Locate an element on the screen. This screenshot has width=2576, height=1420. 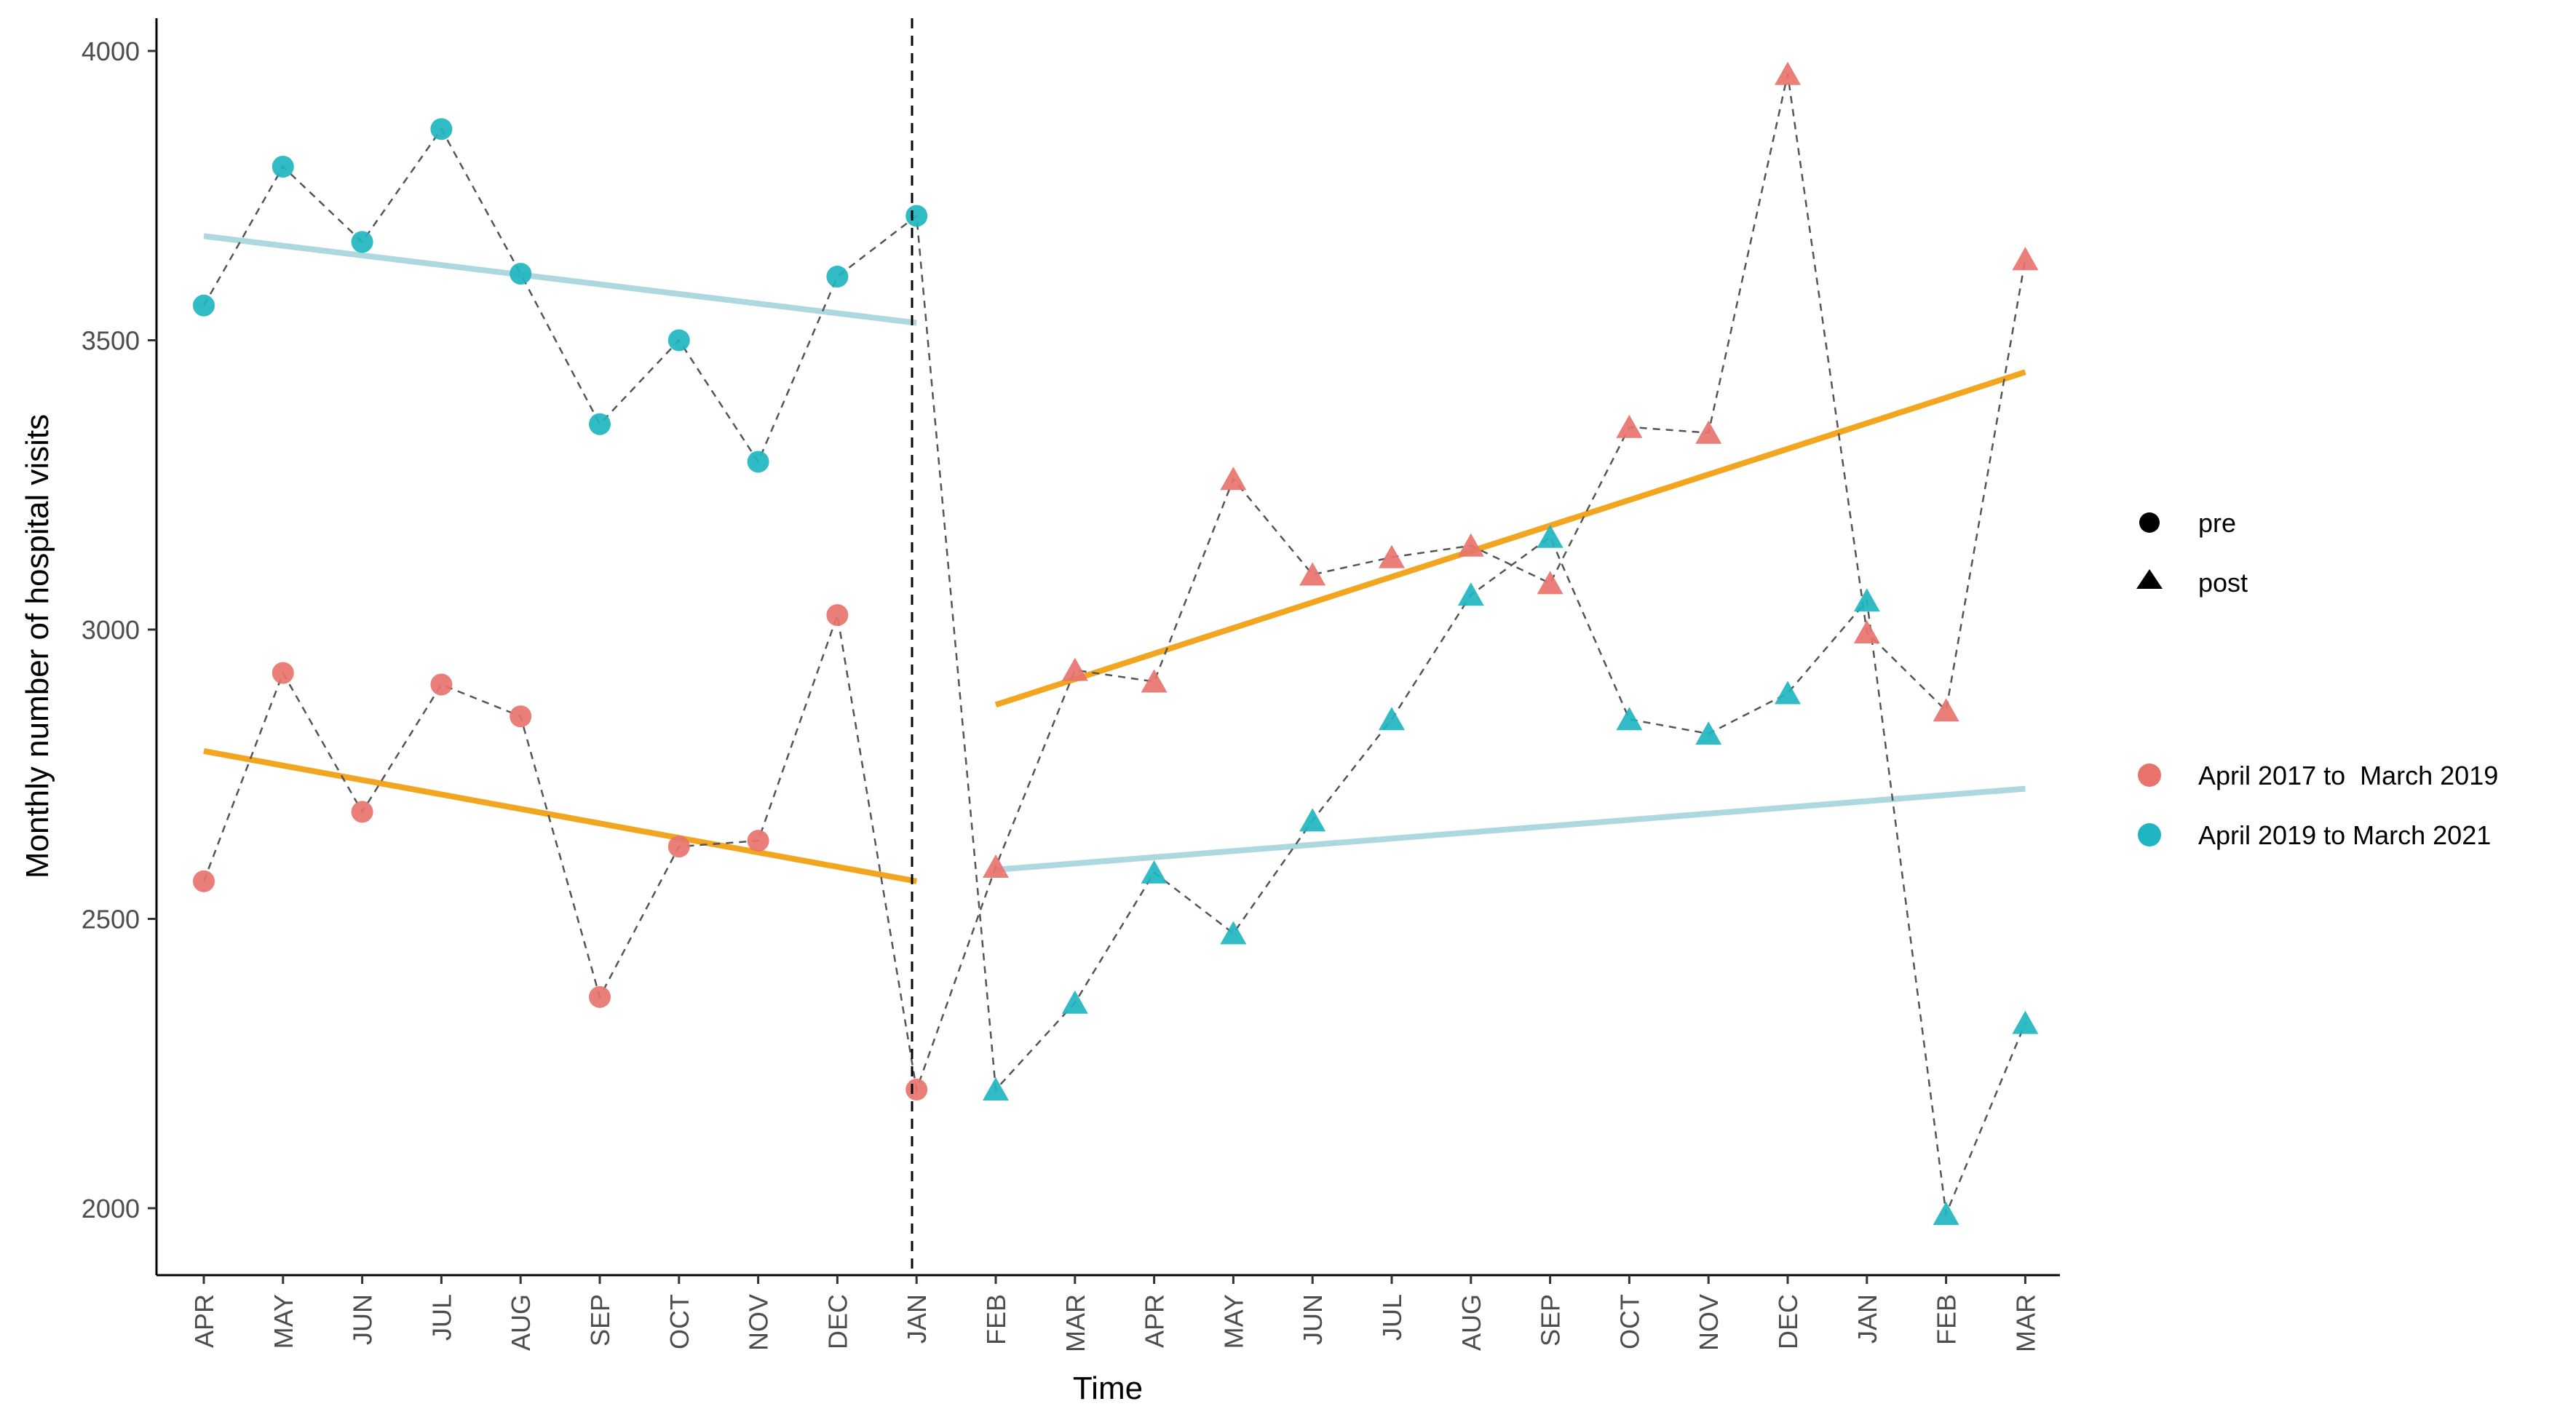
legend-cohort-2019-swatch is located at coordinates (2149, 834).